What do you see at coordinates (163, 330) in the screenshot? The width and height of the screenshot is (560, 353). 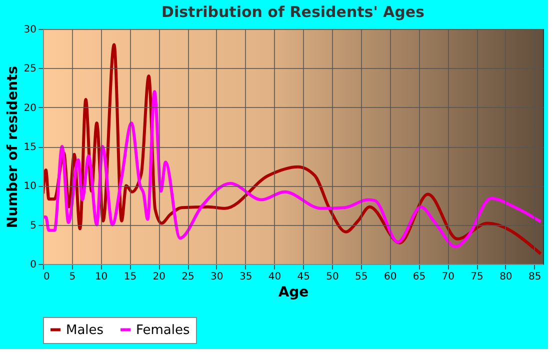 I see `legend-label: Females` at bounding box center [163, 330].